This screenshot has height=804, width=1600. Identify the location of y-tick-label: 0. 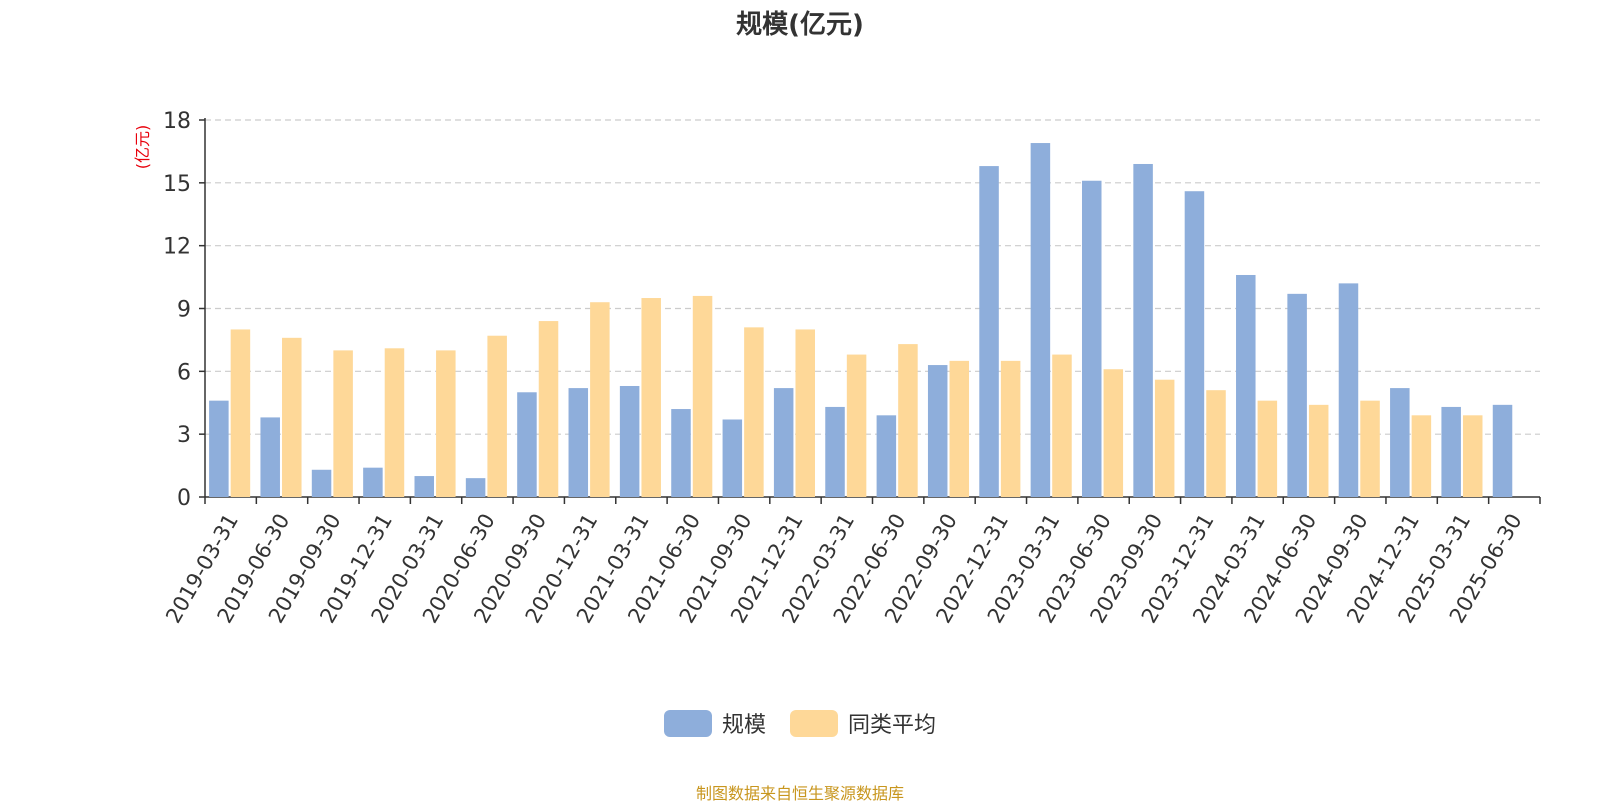
(184, 498).